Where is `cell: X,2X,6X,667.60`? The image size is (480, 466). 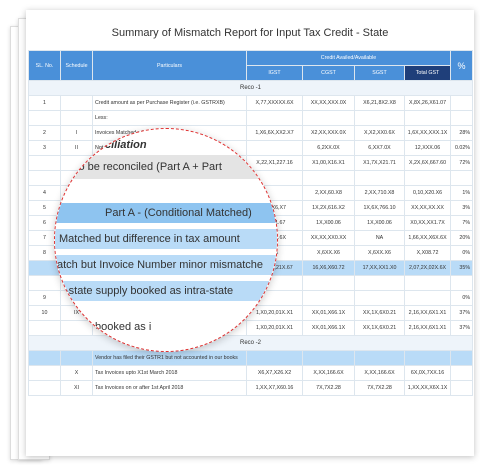 cell: X,2X,6X,667.60 is located at coordinates (427, 163).